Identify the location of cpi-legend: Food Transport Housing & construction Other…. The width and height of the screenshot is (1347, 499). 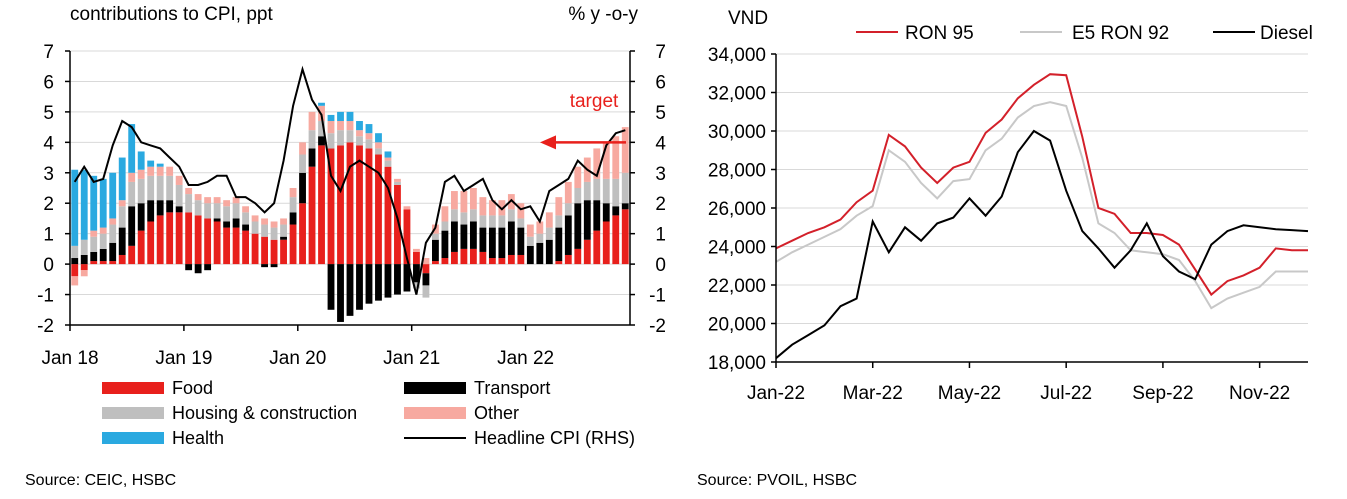
(368, 413).